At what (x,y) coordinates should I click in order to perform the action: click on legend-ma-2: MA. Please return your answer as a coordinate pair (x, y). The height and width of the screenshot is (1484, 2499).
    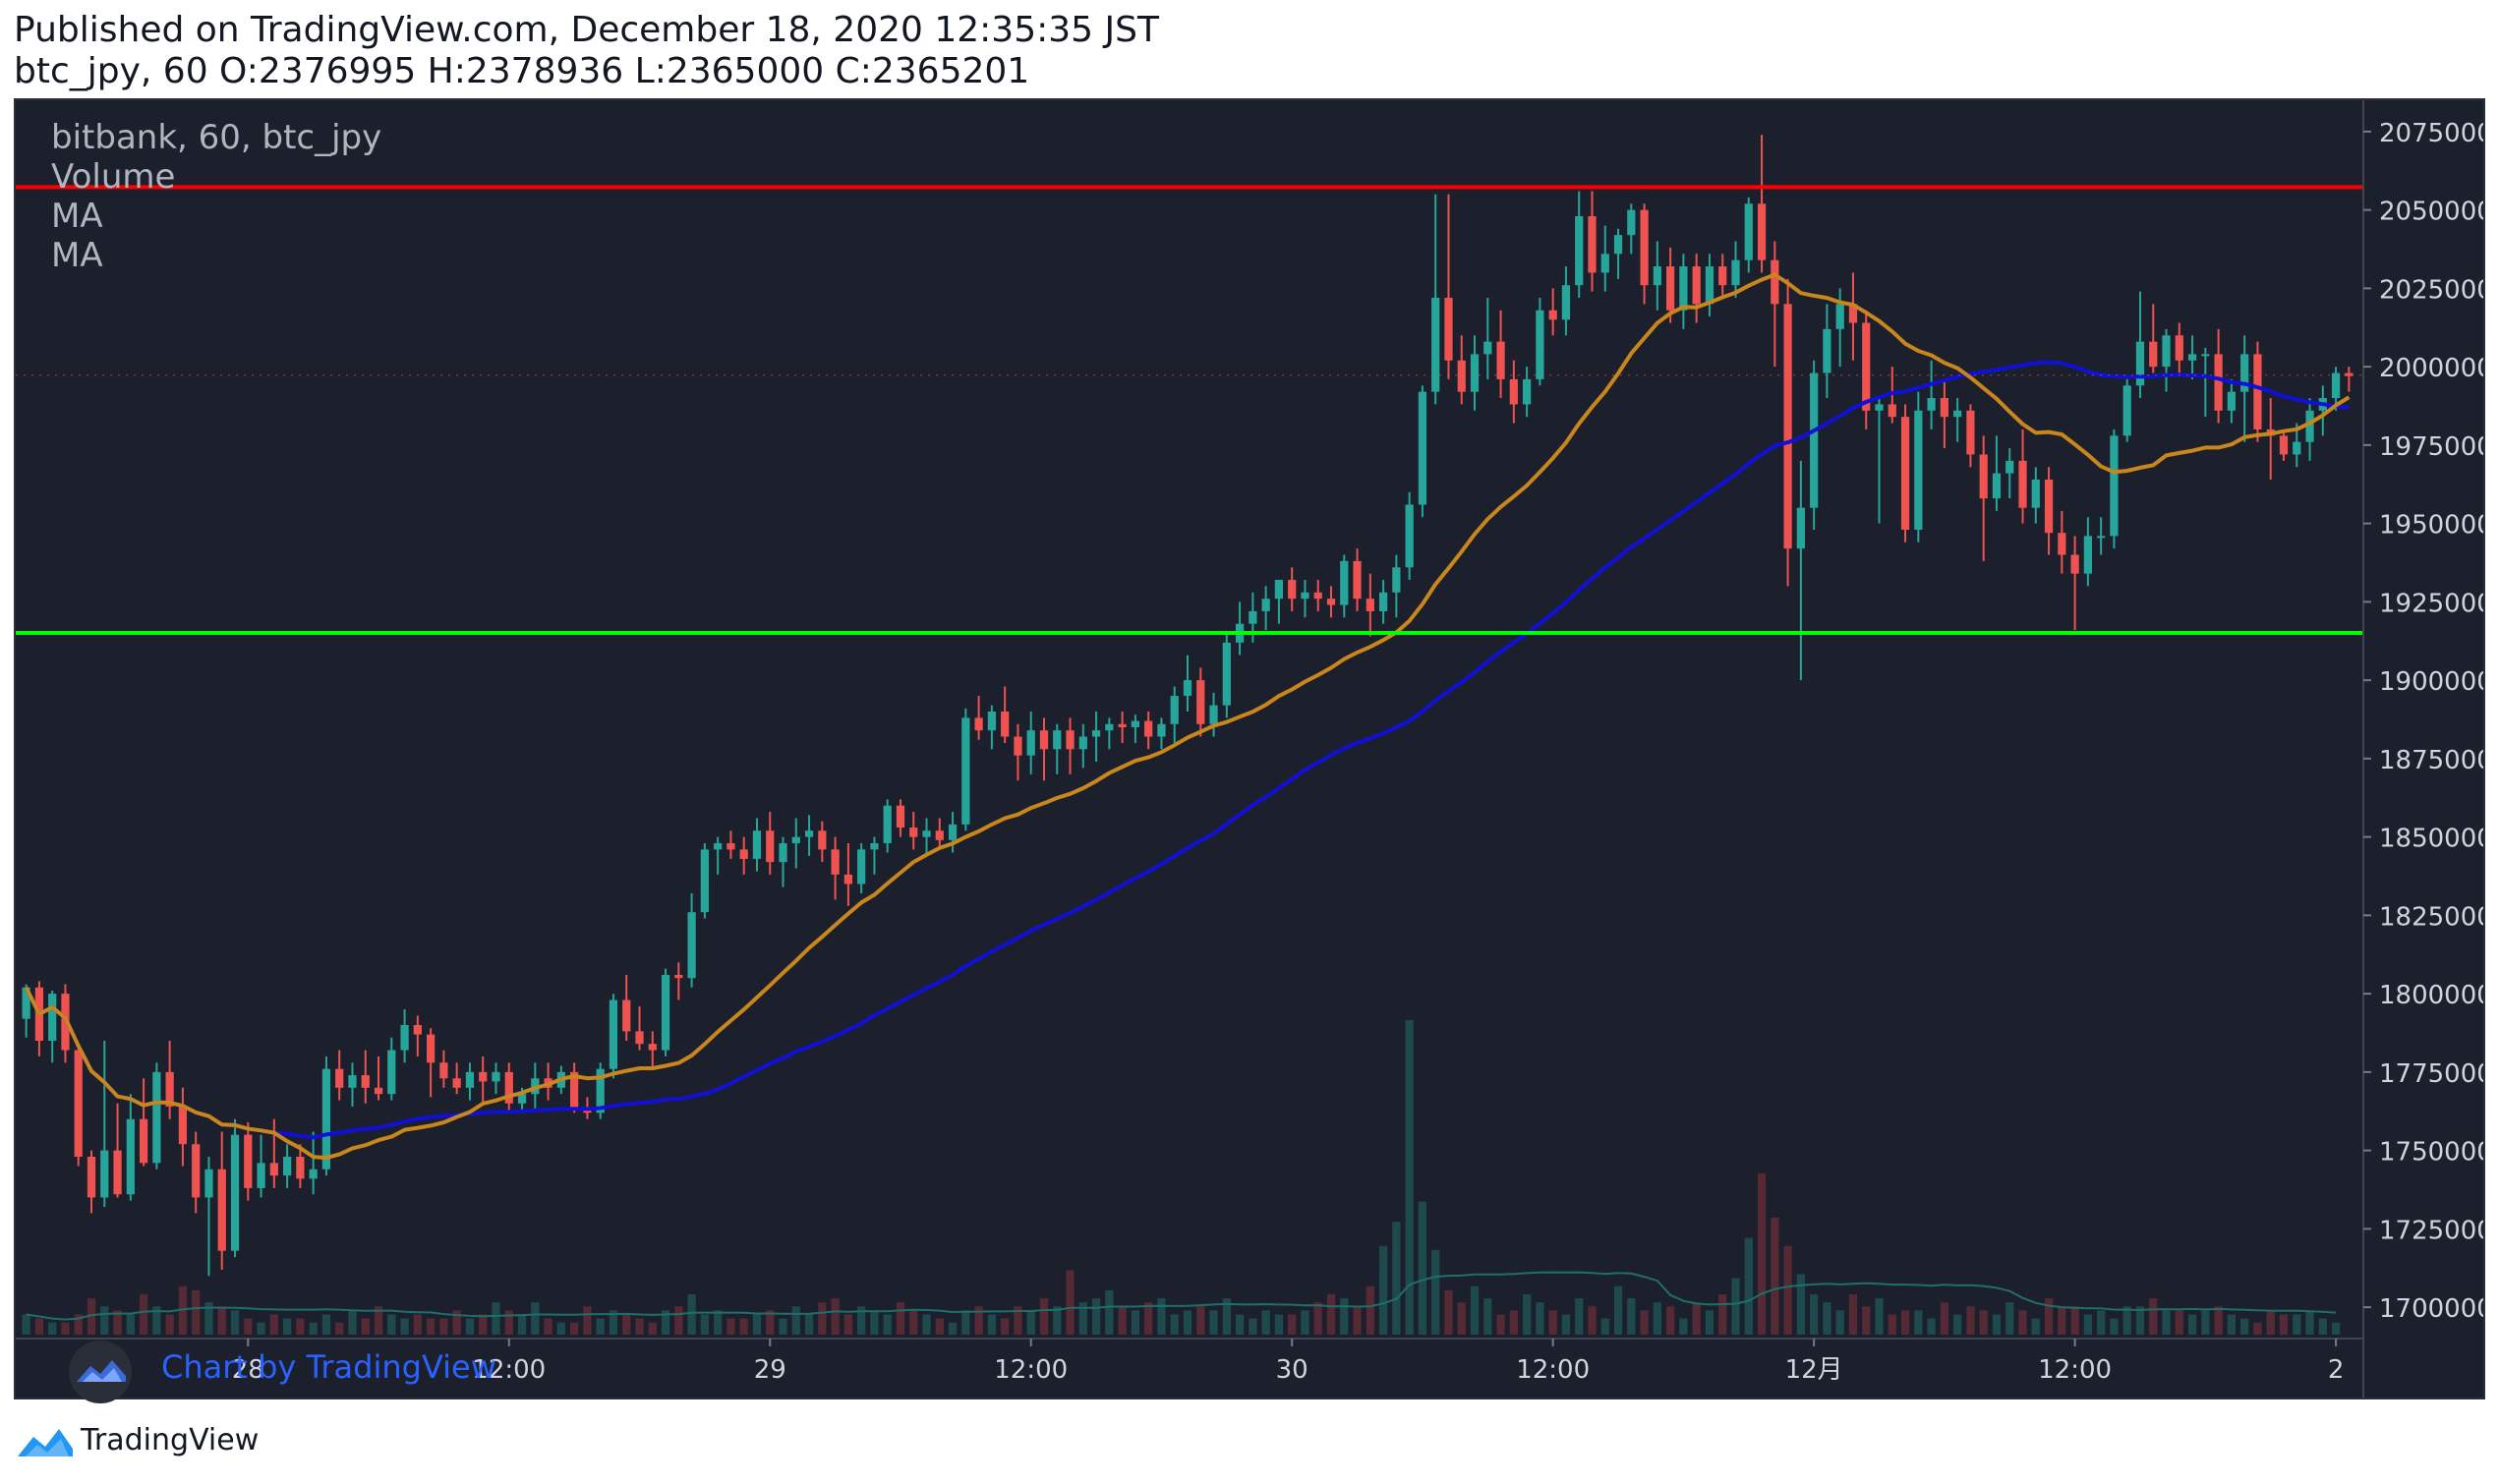
    Looking at the image, I should click on (77, 255).